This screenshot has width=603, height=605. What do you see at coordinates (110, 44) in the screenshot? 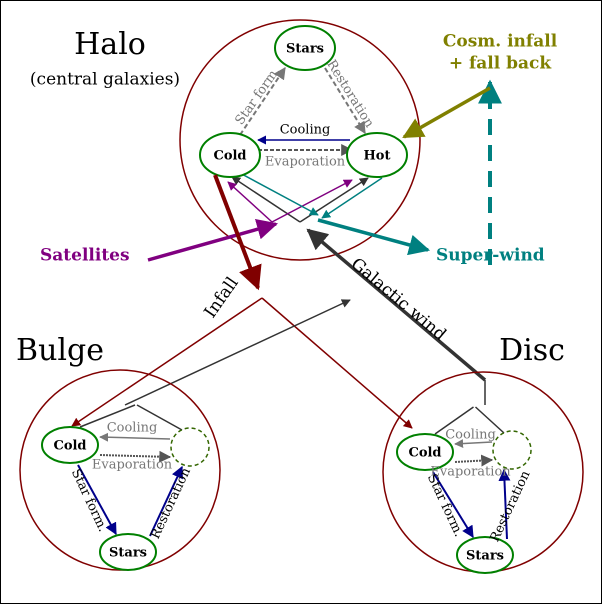
I see `halo-title: Halo` at bounding box center [110, 44].